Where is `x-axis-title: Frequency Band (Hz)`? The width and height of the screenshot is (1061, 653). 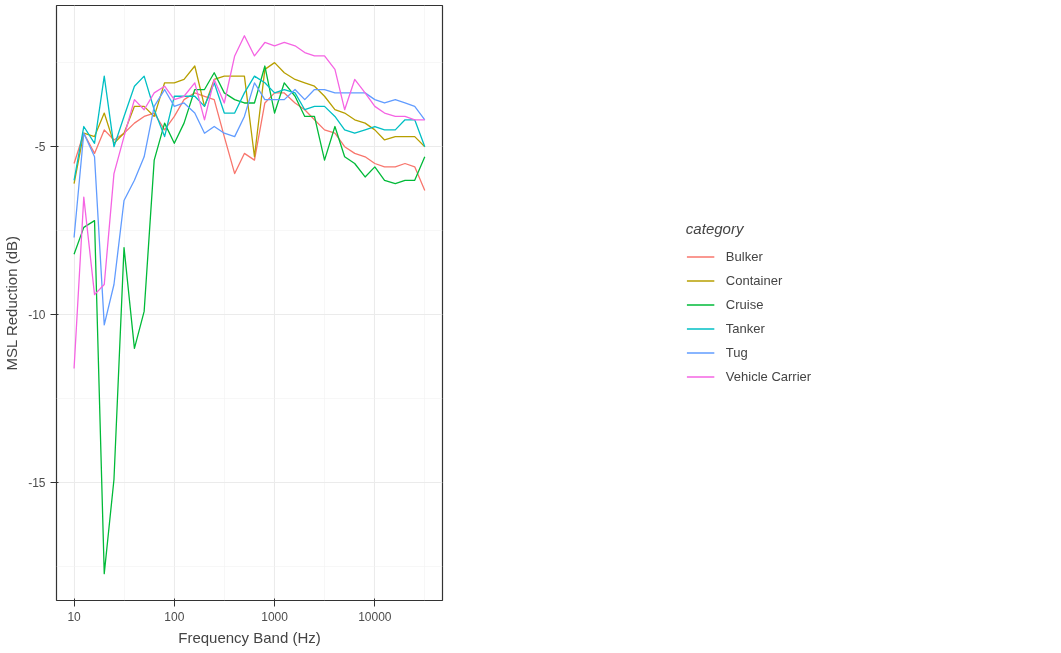 x-axis-title: Frequency Band (Hz) is located at coordinates (249, 637).